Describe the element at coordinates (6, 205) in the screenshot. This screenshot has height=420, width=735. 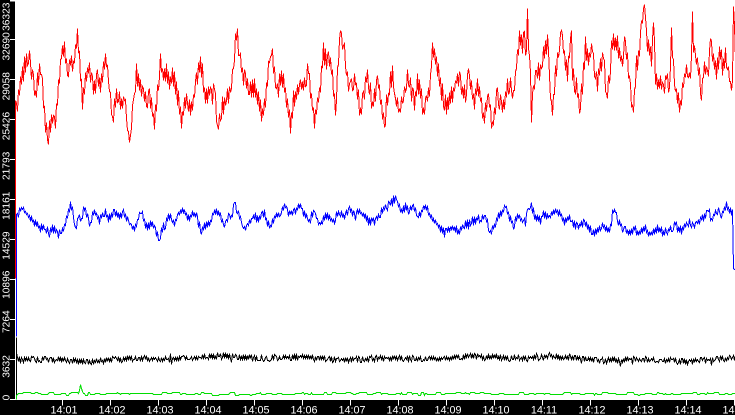
I see `svg-text: 18161` at that location.